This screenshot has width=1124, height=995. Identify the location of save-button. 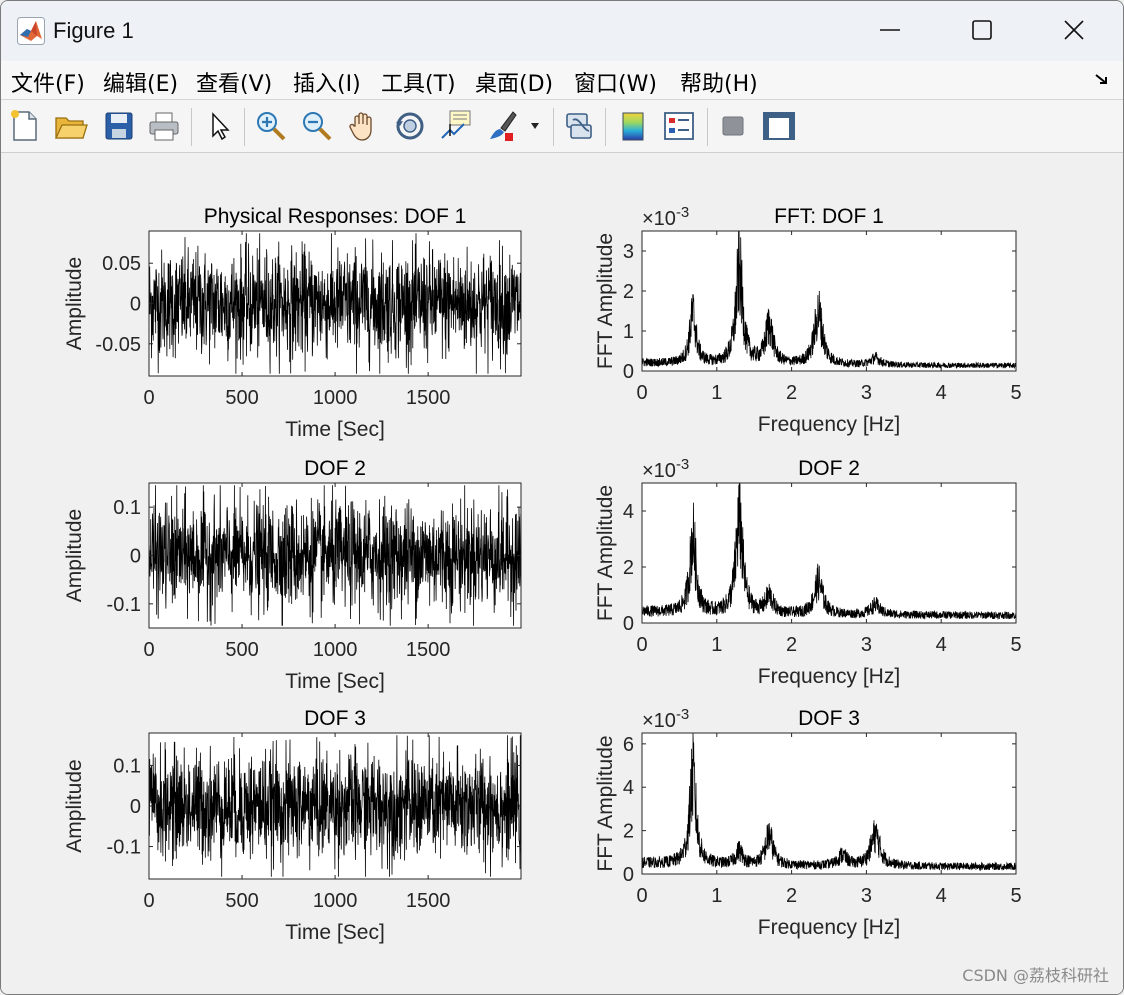
(119, 126).